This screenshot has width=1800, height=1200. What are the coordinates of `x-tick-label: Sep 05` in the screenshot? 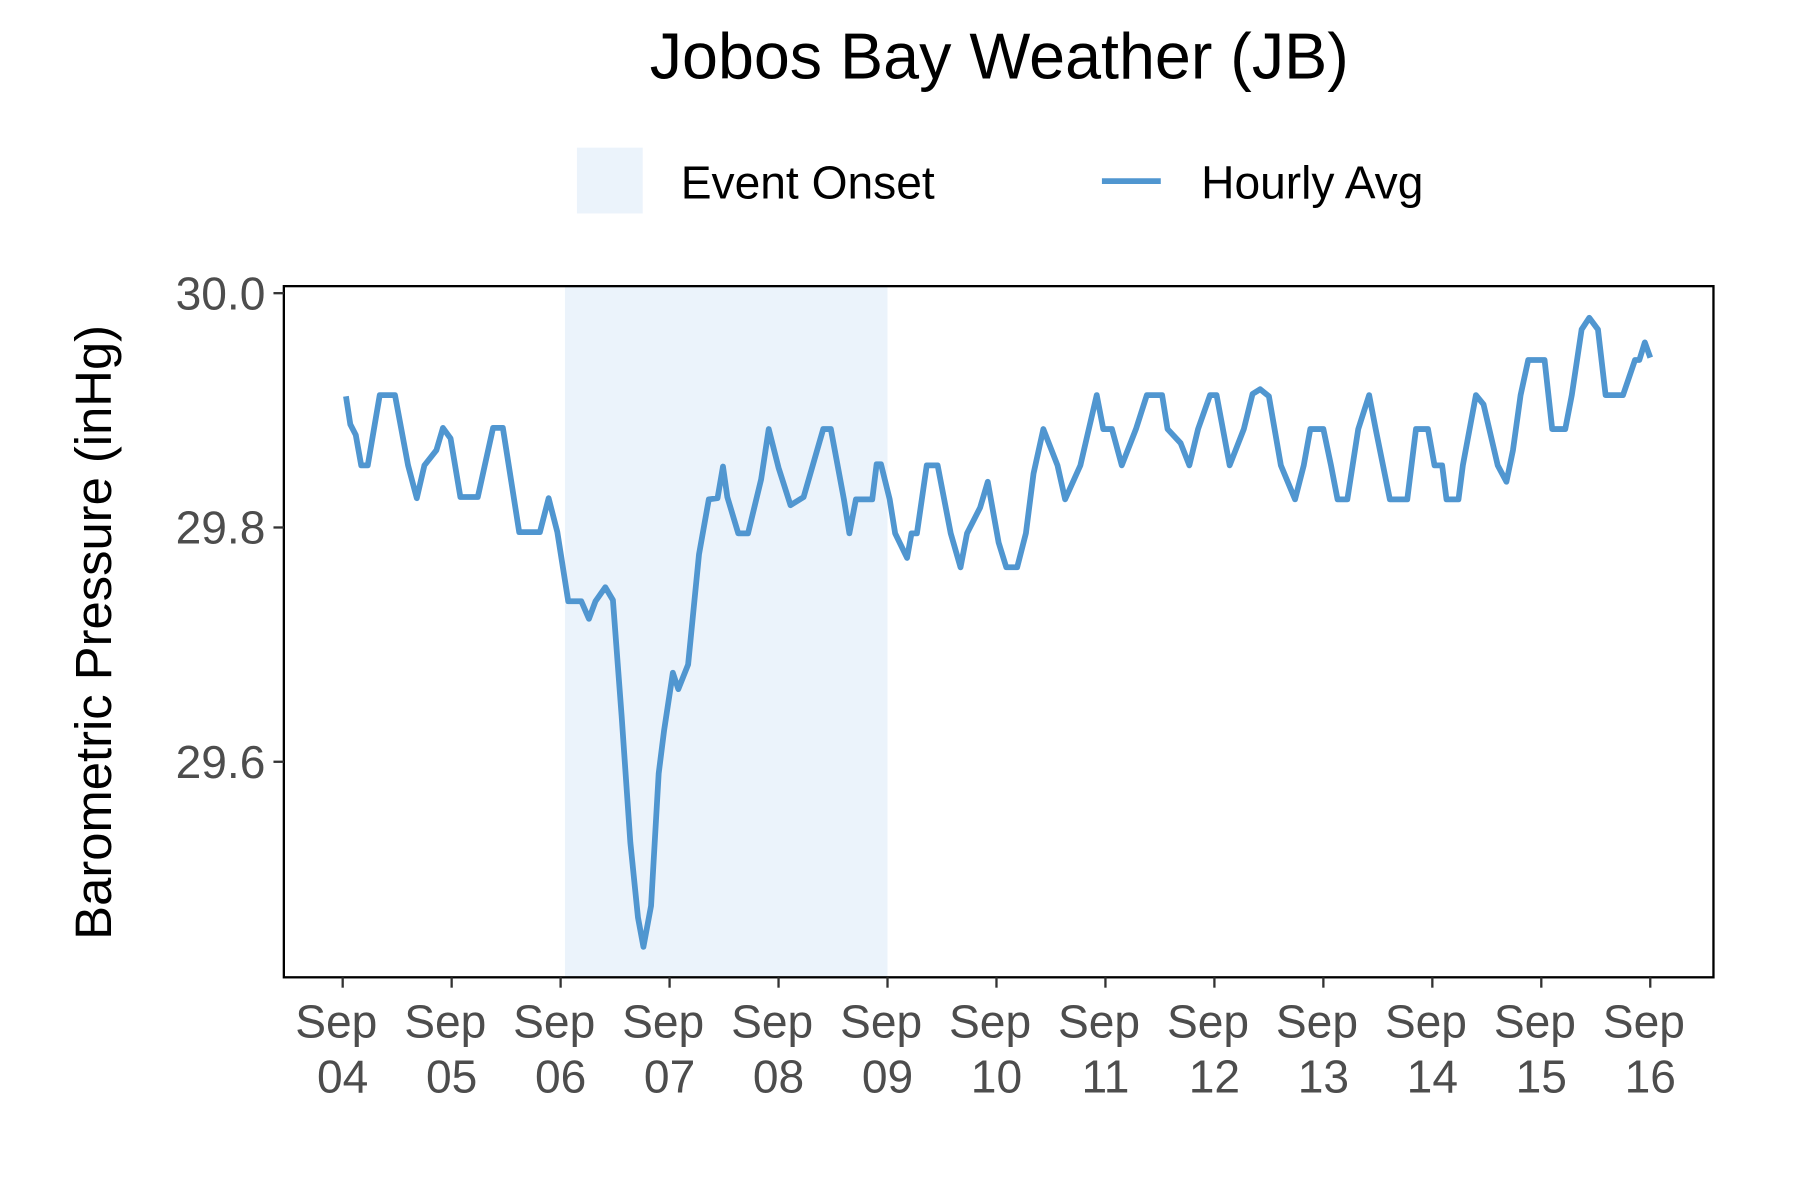 It's located at (451, 1048).